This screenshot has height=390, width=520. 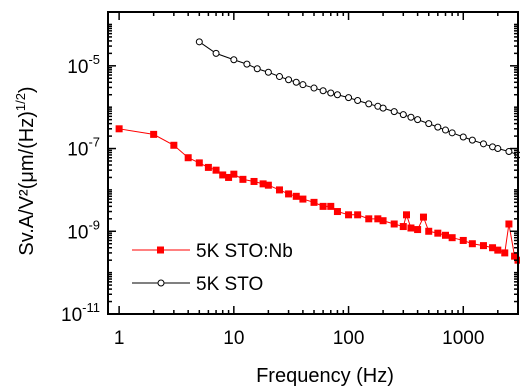 What do you see at coordinates (325, 376) in the screenshot?
I see `x-axis-title: Frequency (Hz)` at bounding box center [325, 376].